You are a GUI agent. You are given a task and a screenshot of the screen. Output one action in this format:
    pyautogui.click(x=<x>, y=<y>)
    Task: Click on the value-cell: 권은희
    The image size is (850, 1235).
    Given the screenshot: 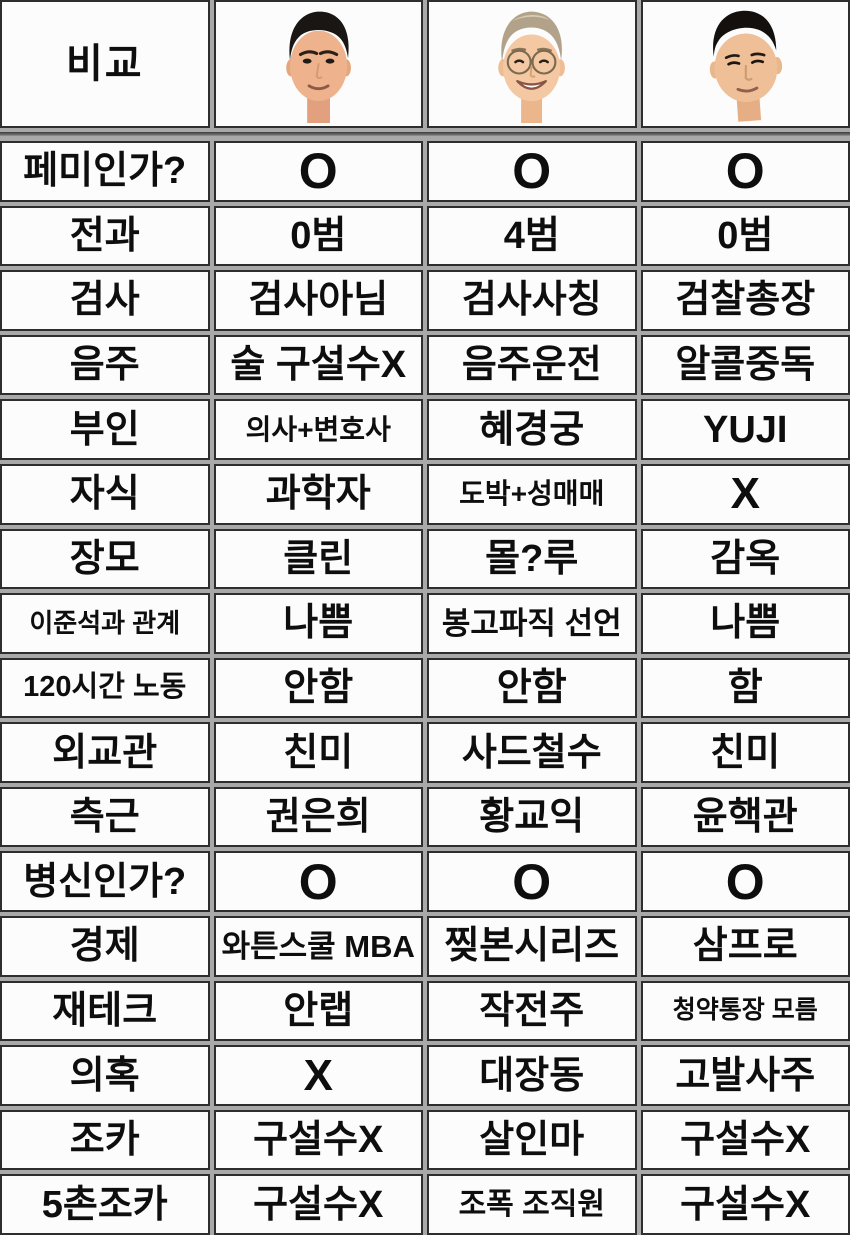 What is the action you would take?
    pyautogui.click(x=318, y=817)
    